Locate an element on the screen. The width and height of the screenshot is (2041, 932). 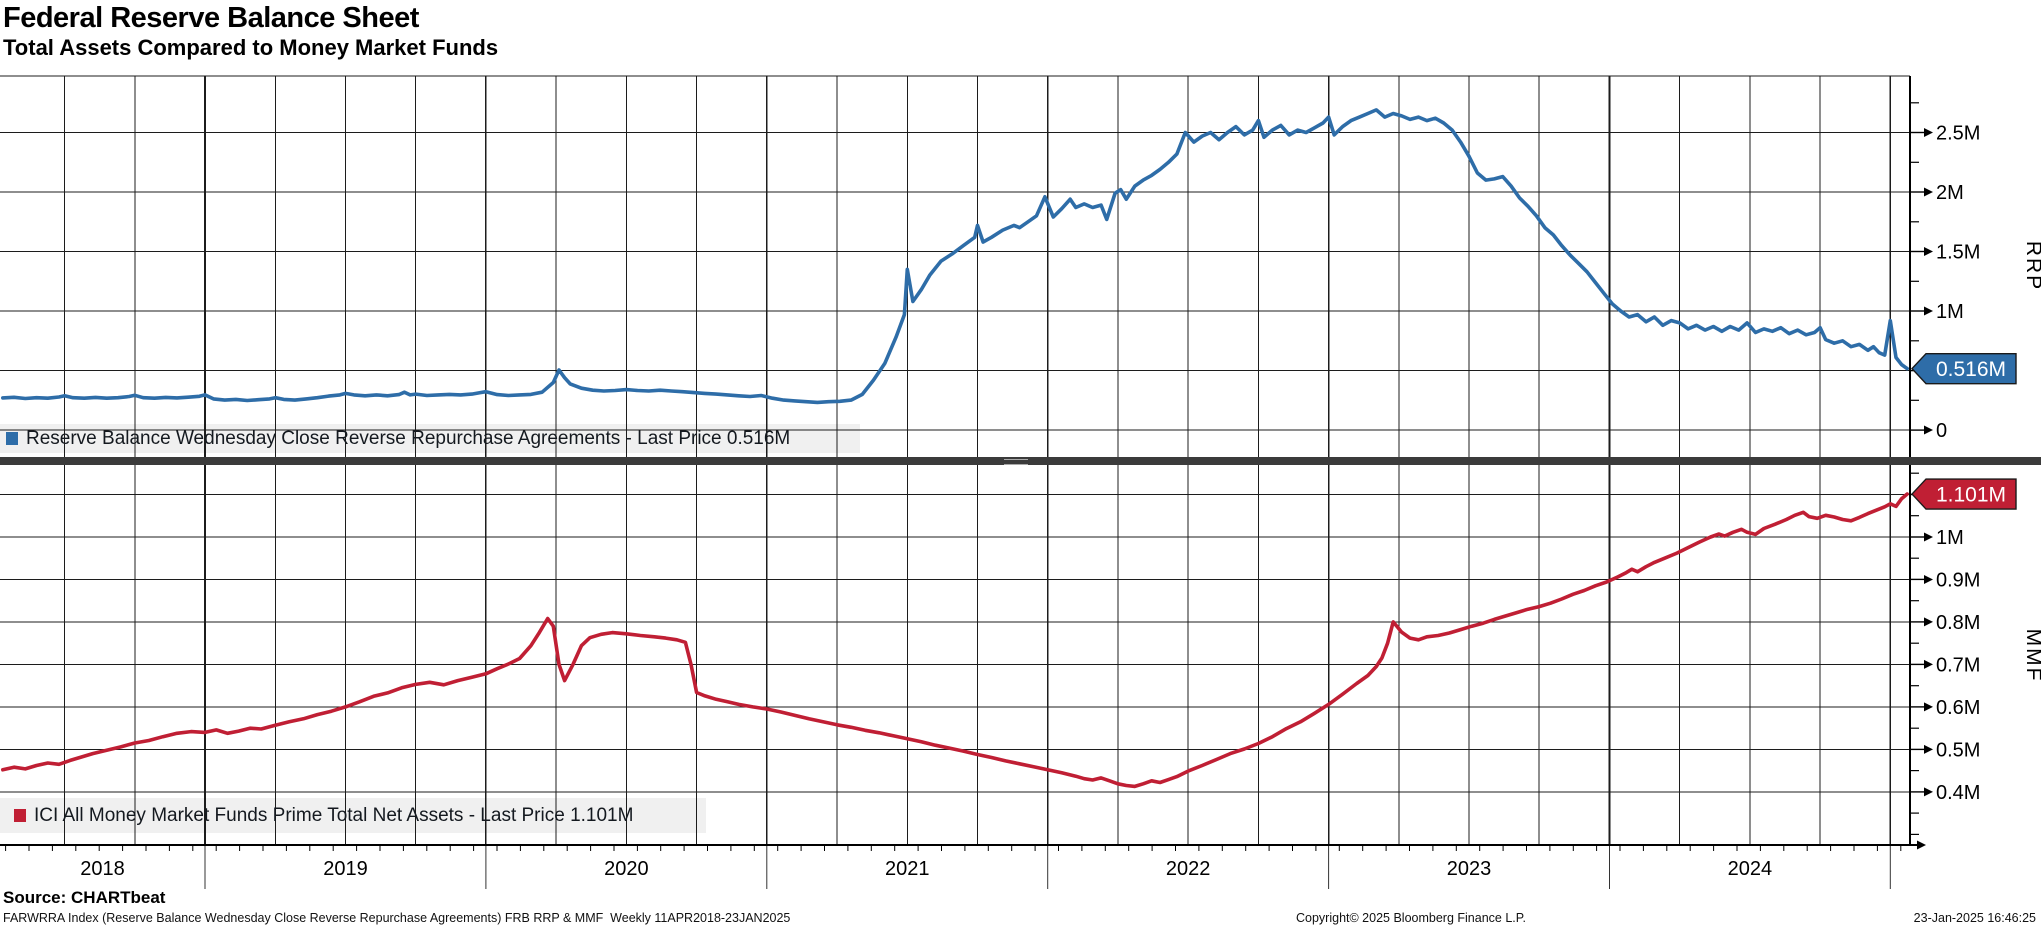
legend-strip-mmf is located at coordinates (353, 815).